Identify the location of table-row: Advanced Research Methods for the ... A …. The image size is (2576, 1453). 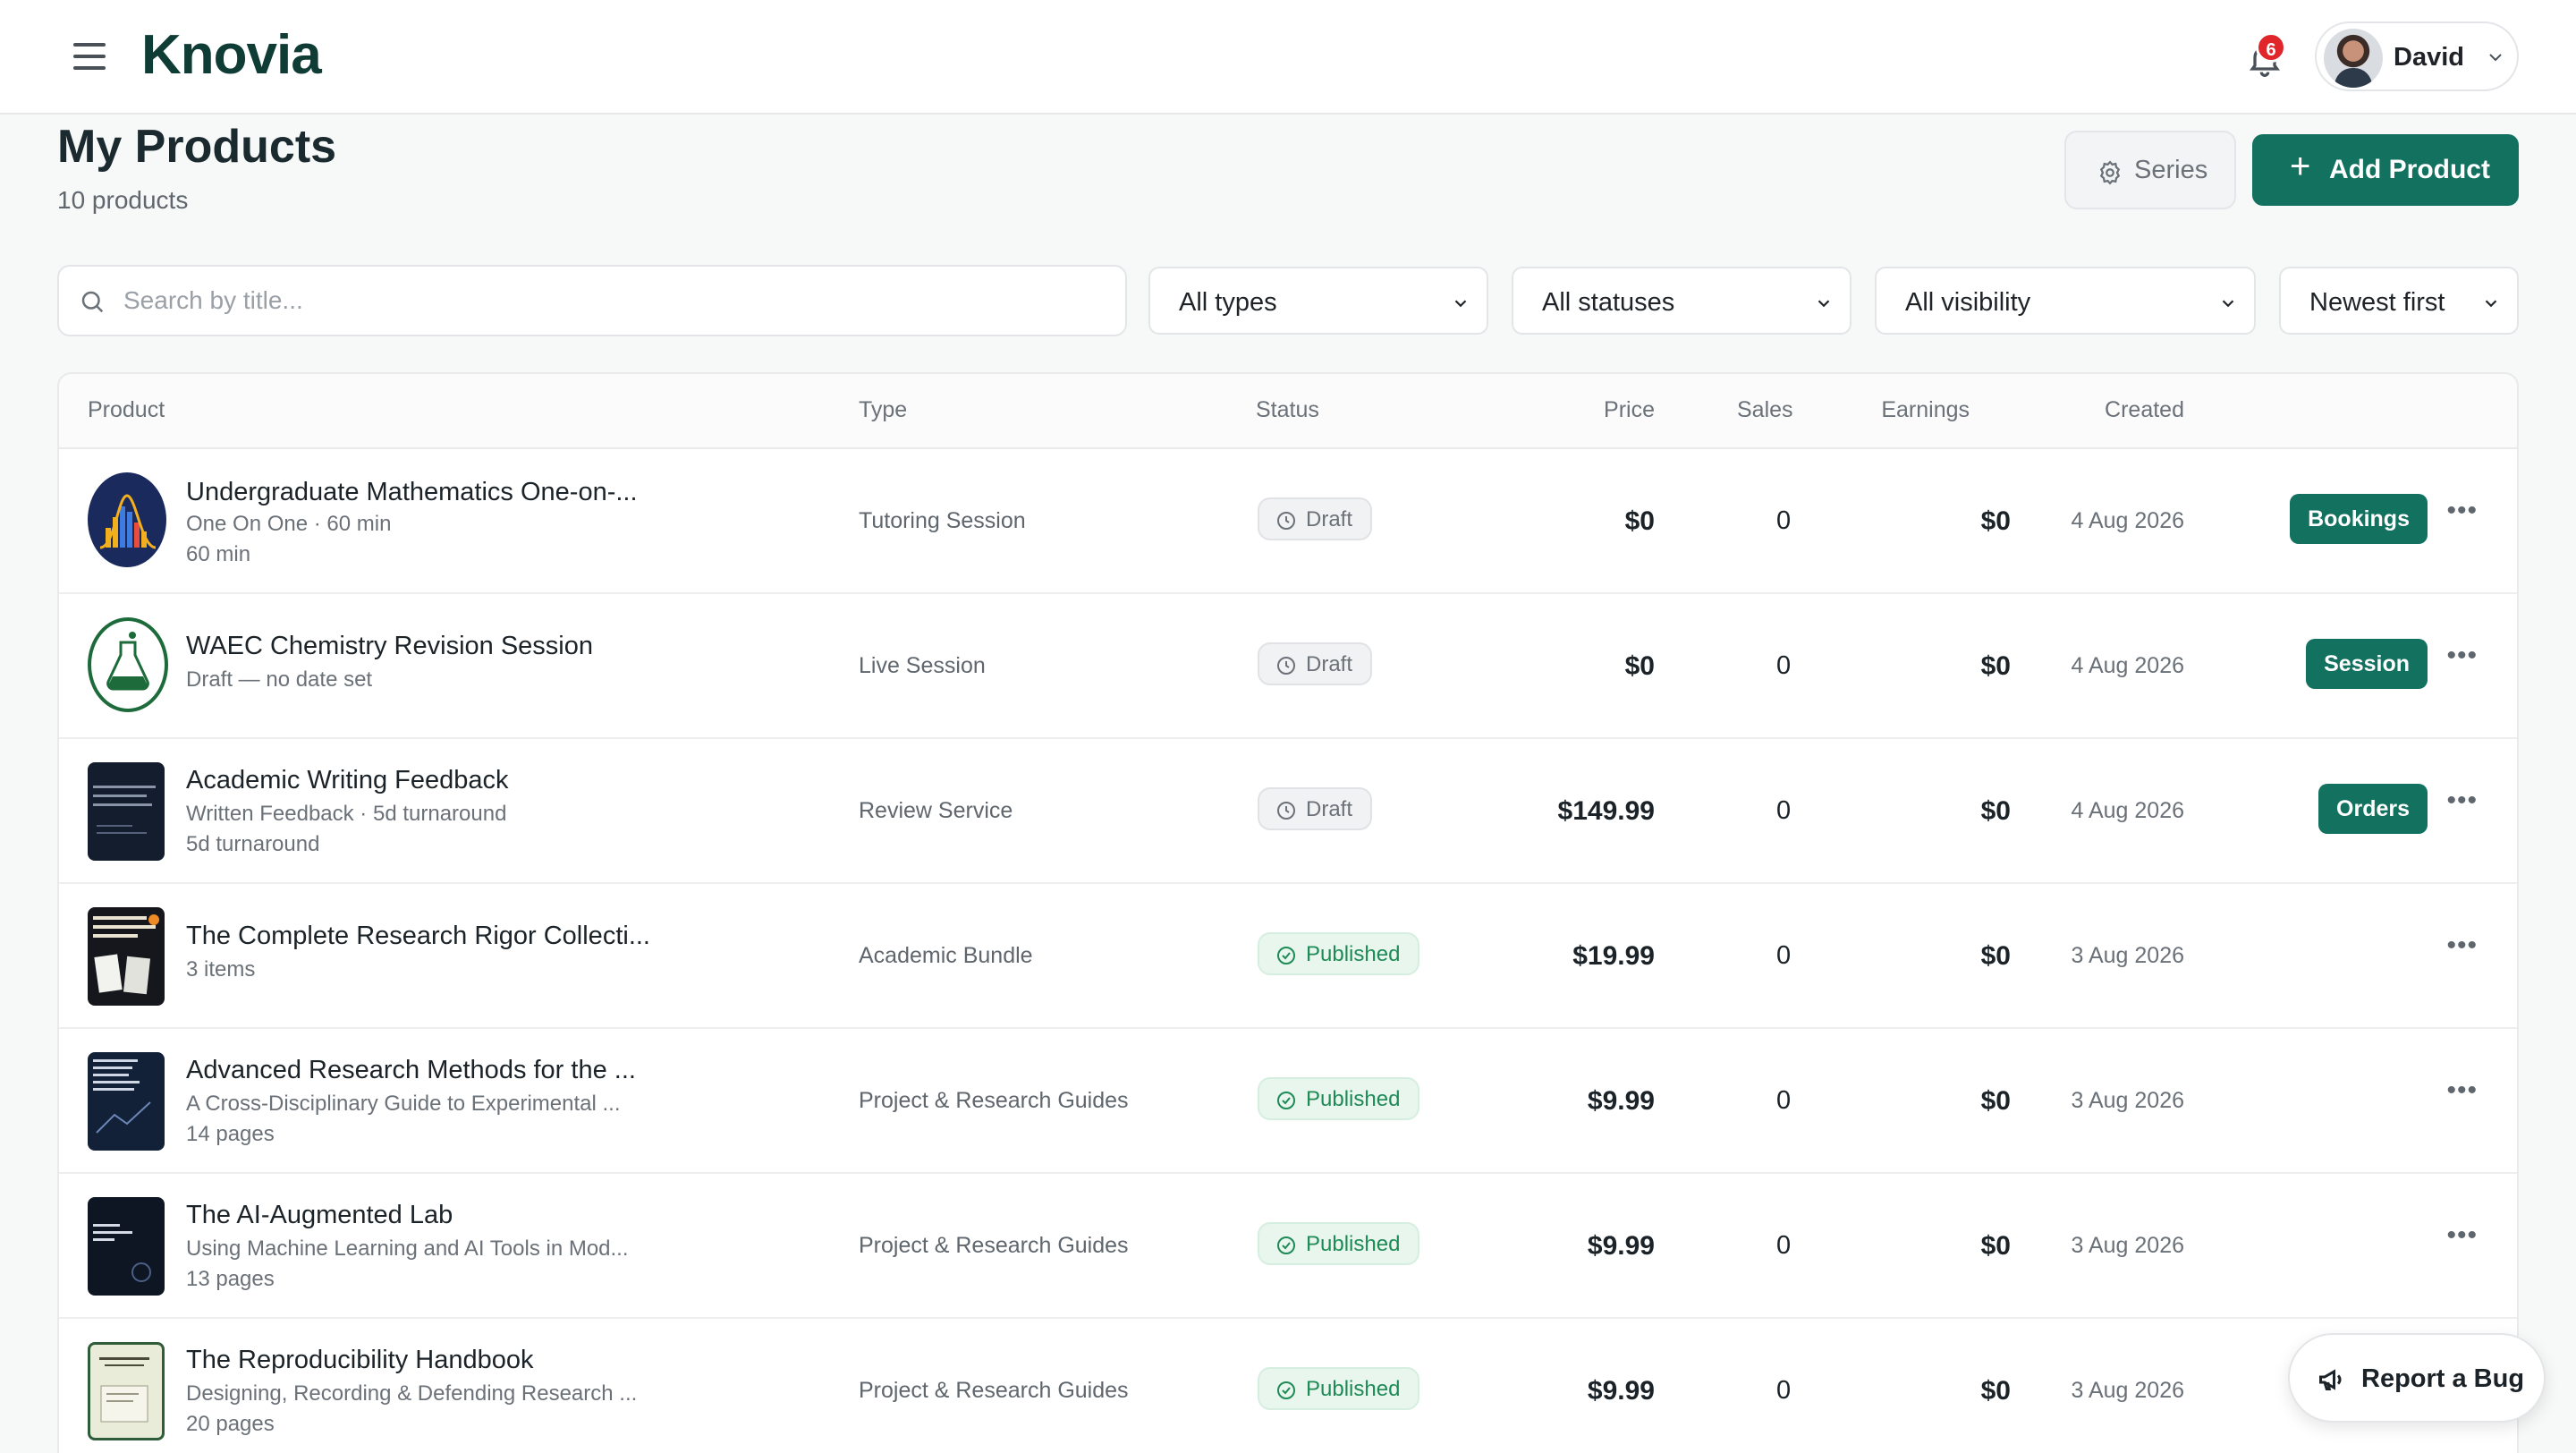
(1288, 1101).